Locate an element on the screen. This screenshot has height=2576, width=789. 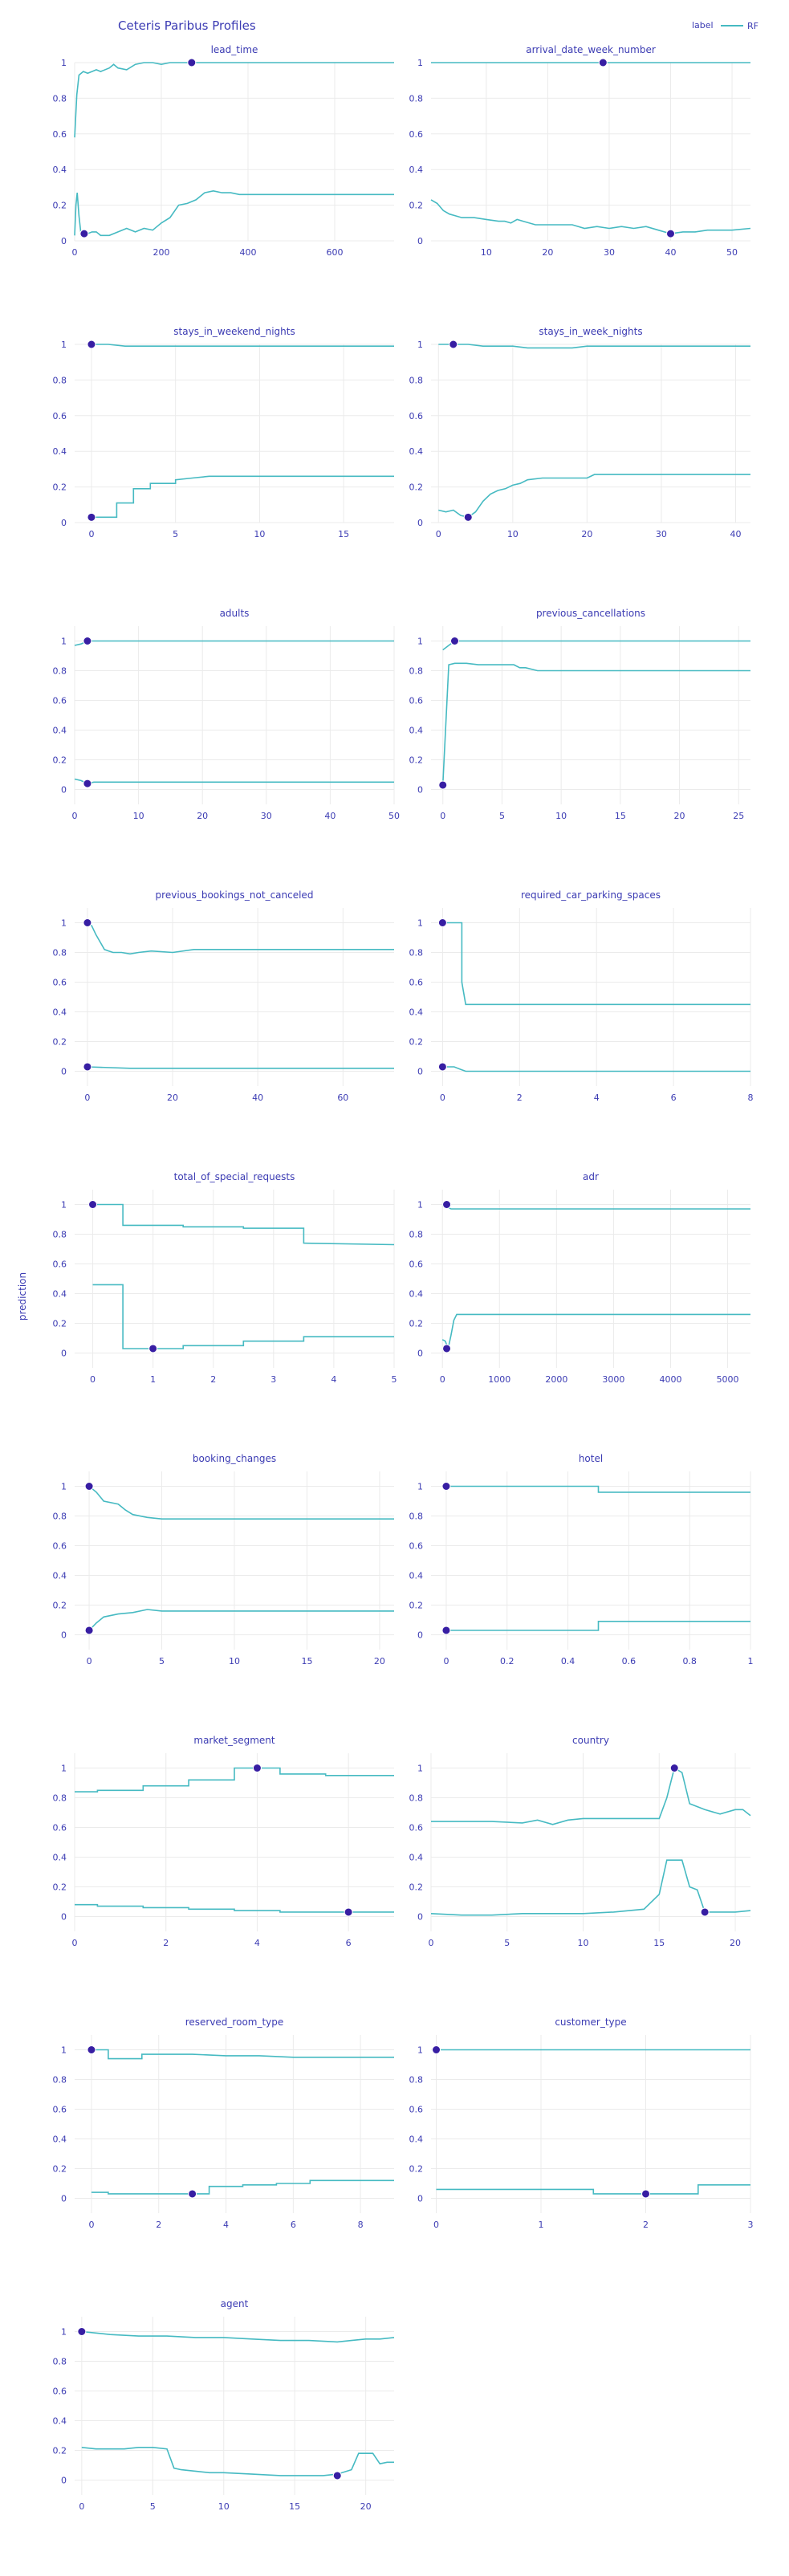
panel-hotel: hotel 0 0.2 0.4 0.6 0.8 1 0 0.2 0.4 0.6 0.8 1 is located at coordinates (581, 1559).